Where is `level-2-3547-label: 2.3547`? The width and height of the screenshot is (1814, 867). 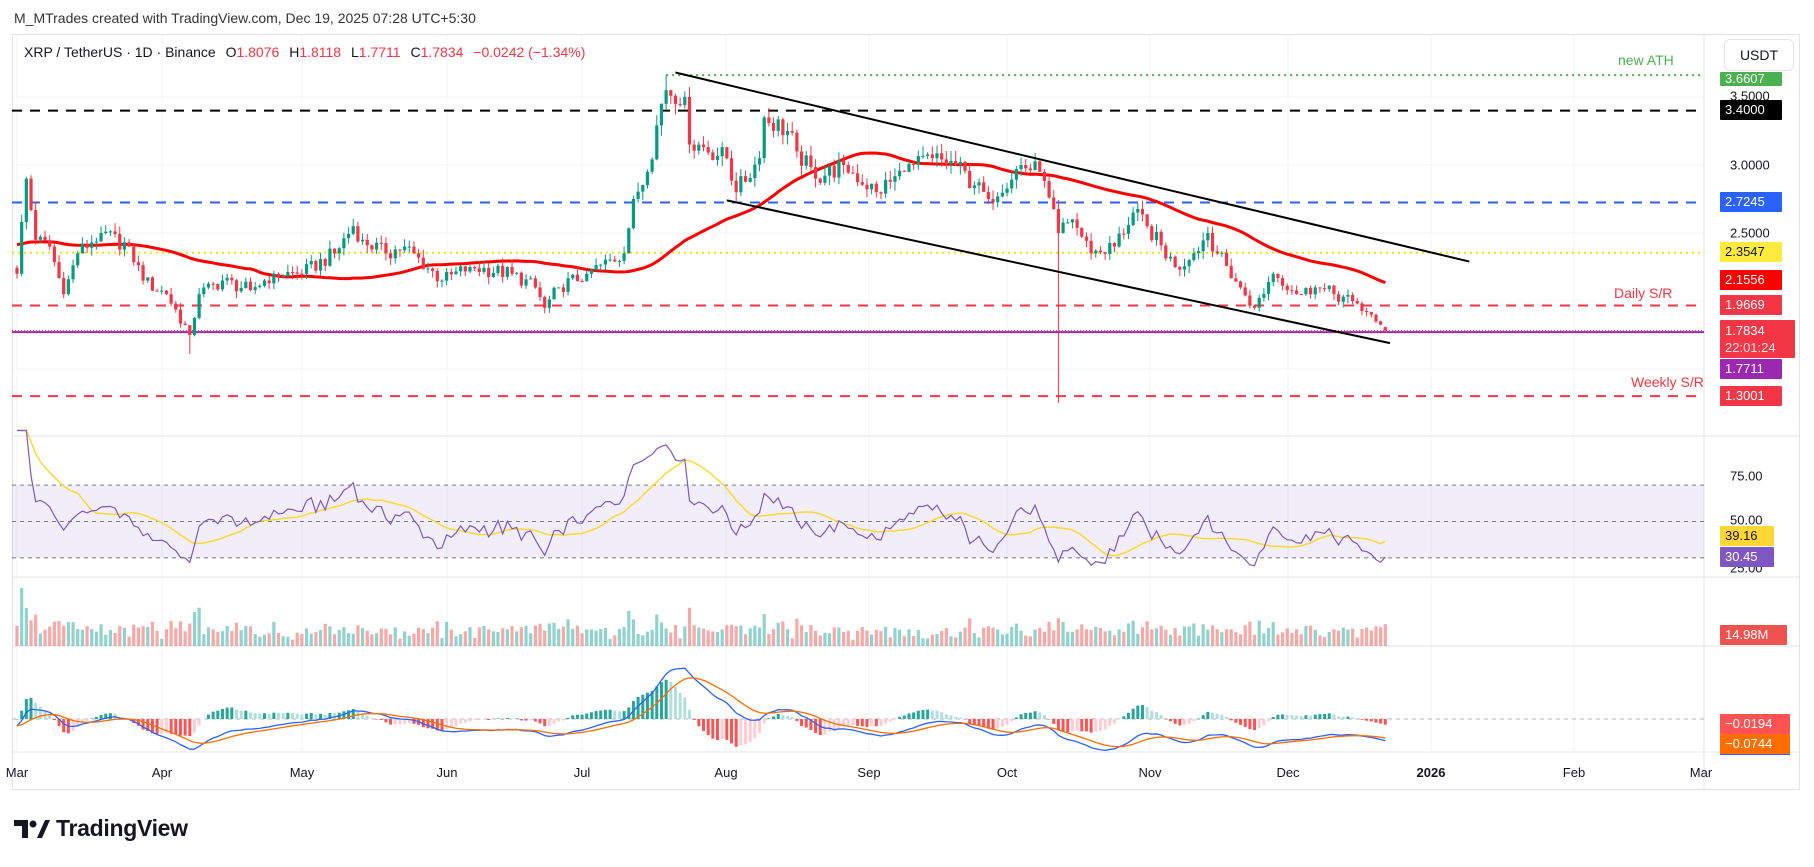 level-2-3547-label: 2.3547 is located at coordinates (1751, 252).